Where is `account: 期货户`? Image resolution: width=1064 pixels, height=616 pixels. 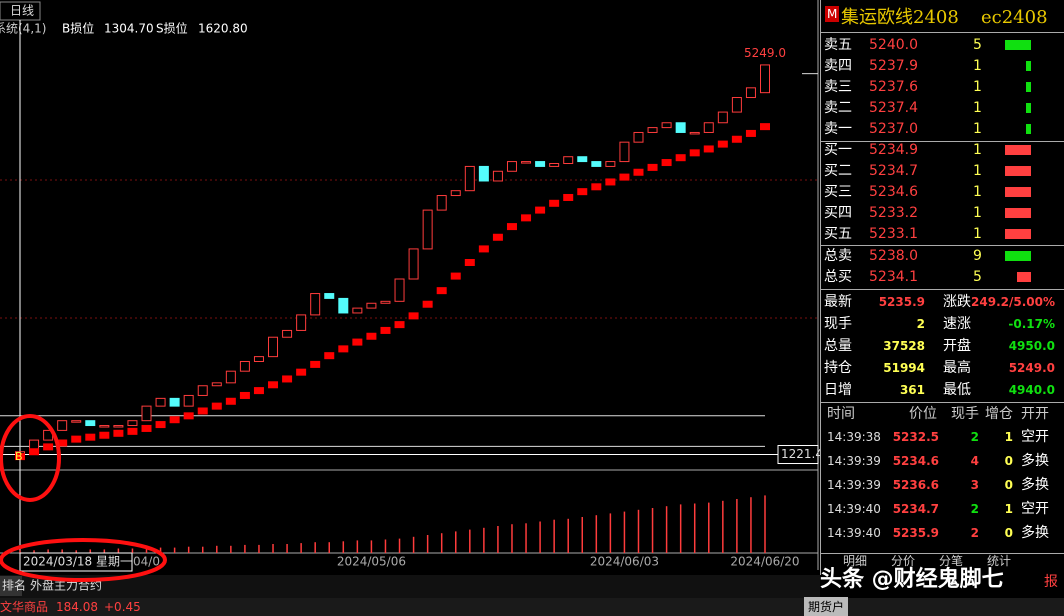 account: 期货户 is located at coordinates (826, 606).